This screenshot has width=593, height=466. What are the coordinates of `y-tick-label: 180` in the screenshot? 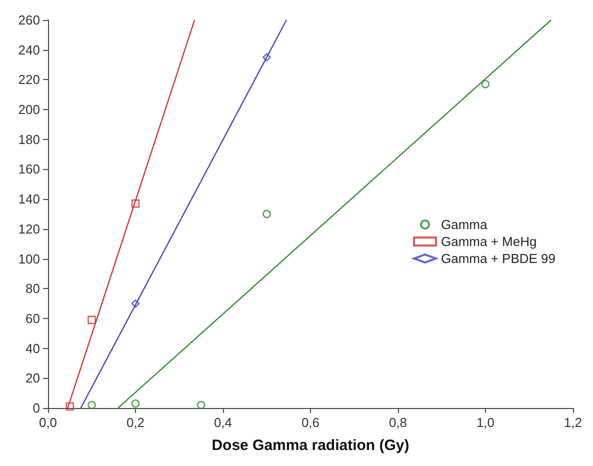 It's located at (29, 139).